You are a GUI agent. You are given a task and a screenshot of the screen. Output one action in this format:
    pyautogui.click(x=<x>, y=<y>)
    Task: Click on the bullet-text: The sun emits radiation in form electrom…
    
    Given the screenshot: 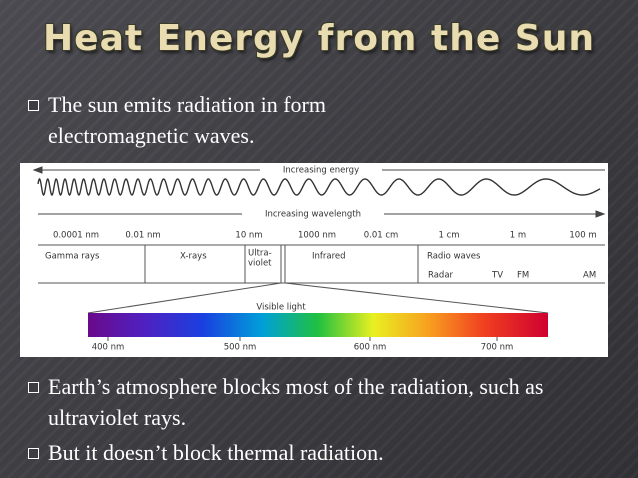 What is the action you would take?
    pyautogui.click(x=187, y=120)
    